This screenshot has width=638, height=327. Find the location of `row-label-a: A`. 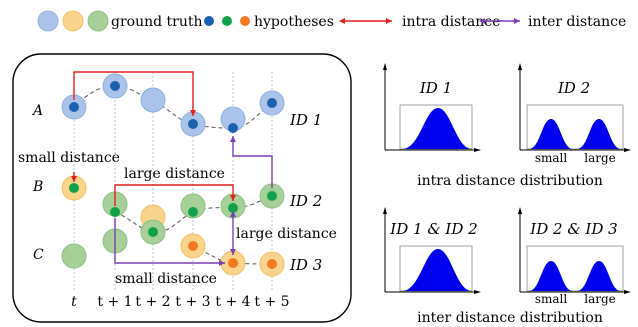

row-label-a: A is located at coordinates (37, 111).